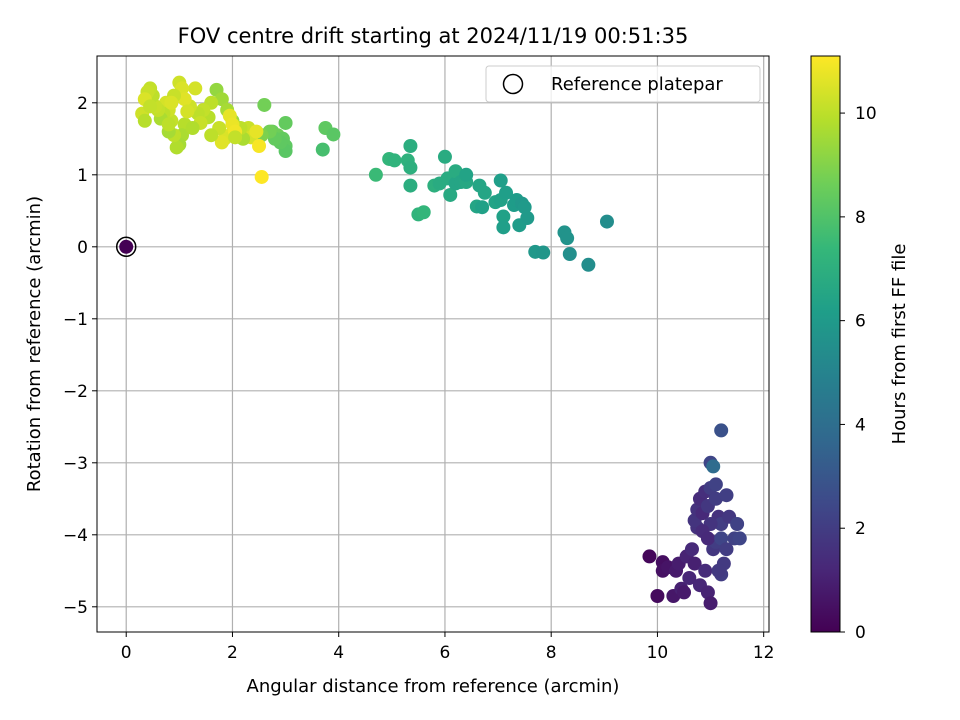 The height and width of the screenshot is (720, 960). What do you see at coordinates (513, 84) in the screenshot?
I see `legend-marker` at bounding box center [513, 84].